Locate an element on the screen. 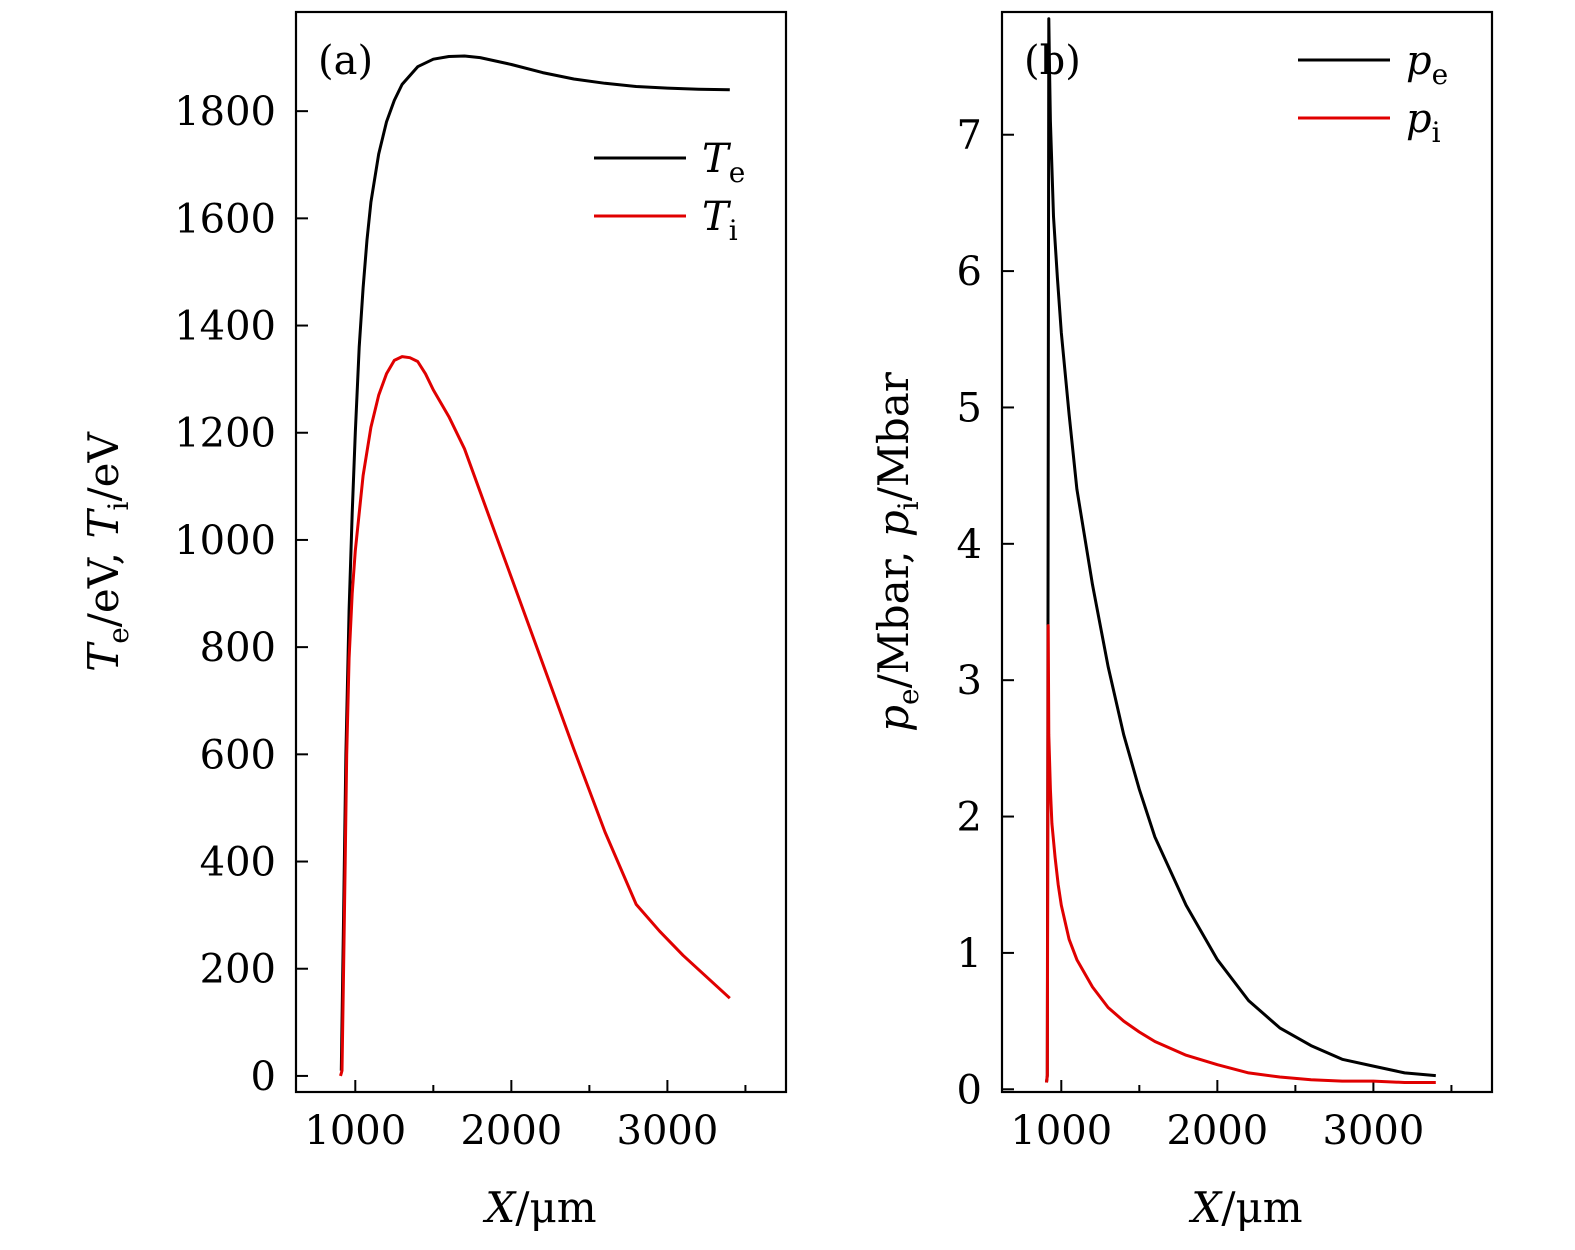 The height and width of the screenshot is (1250, 1575). y-tick-label: 6 is located at coordinates (969, 272).